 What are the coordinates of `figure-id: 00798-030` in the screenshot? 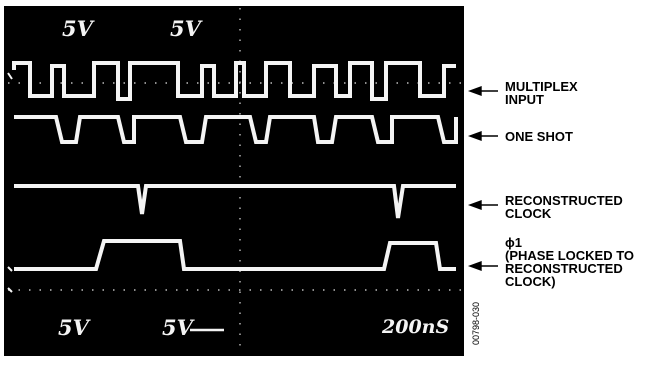 It's located at (476, 323).